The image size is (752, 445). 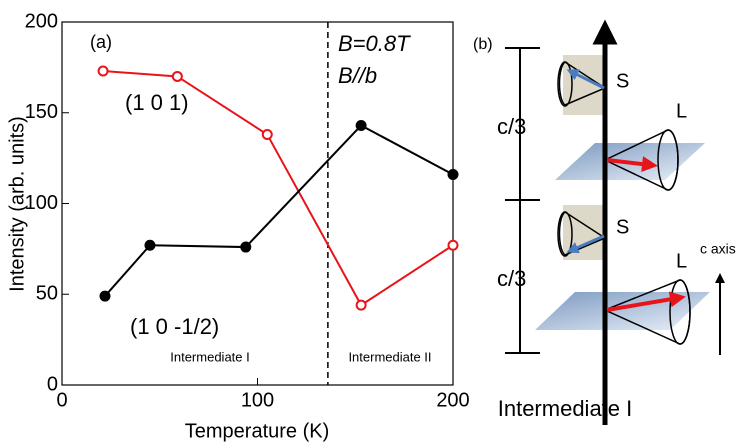 I want to click on panel-label: (b), so click(x=483, y=44).